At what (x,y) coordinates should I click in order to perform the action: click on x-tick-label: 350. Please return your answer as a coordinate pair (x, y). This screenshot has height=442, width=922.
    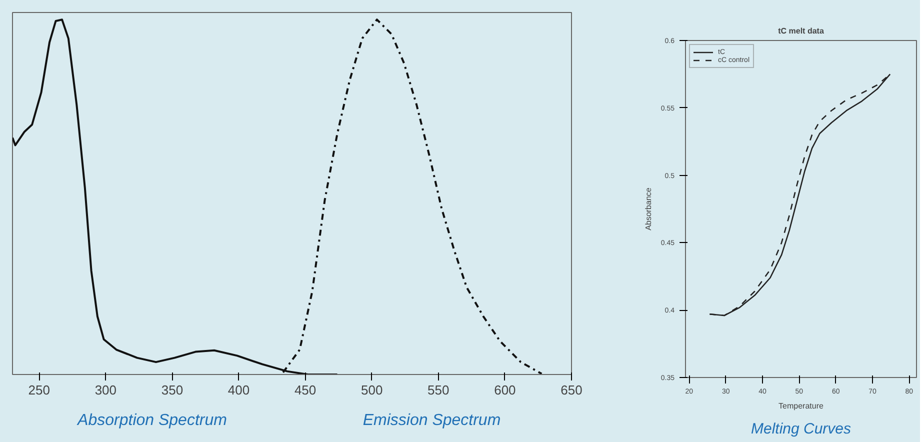
    Looking at the image, I should click on (172, 390).